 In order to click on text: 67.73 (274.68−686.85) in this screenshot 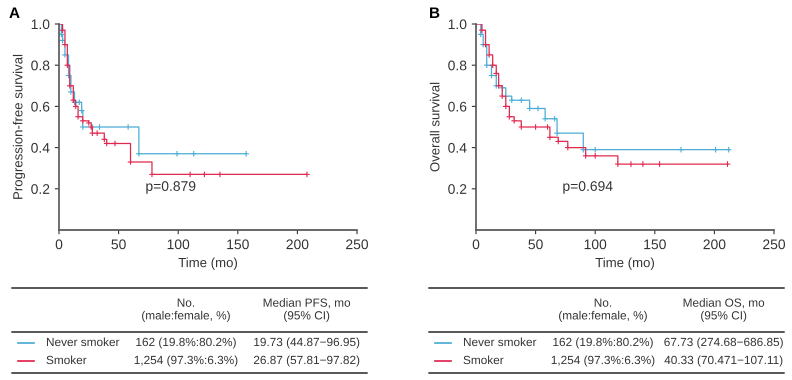, I will do `click(723, 342)`.